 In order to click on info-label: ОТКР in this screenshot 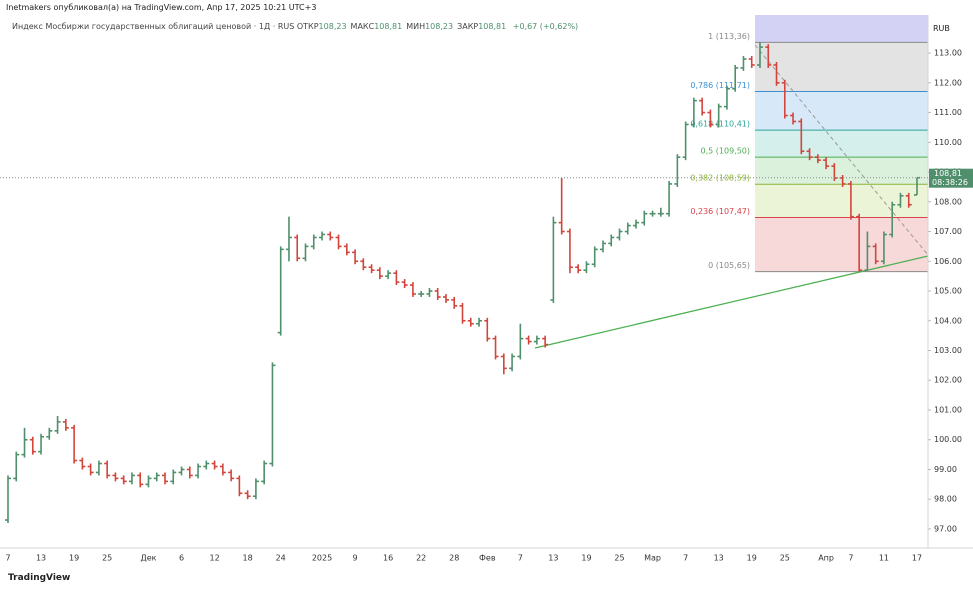, I will do `click(307, 26)`.